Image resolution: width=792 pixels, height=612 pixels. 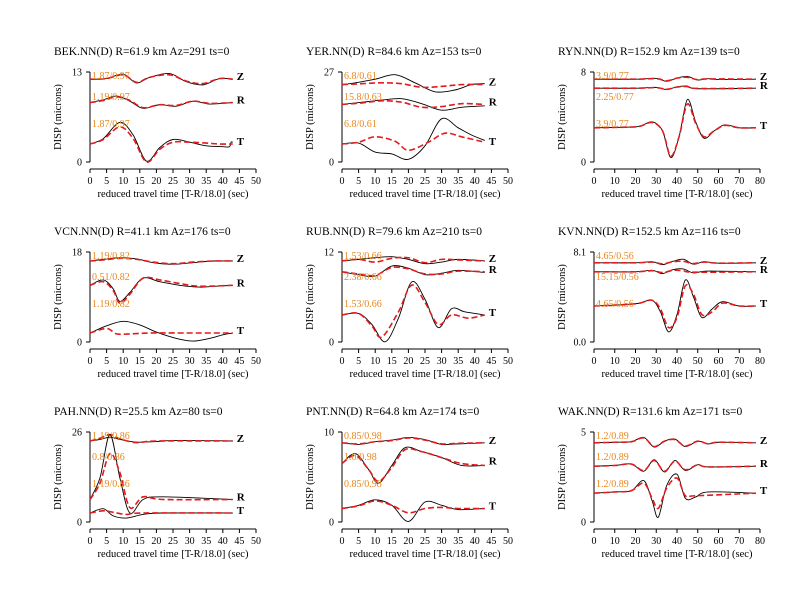 I want to click on panel-title: WAK.NN(D) R=131.6 km Az=171 ts=0, so click(x=650, y=412).